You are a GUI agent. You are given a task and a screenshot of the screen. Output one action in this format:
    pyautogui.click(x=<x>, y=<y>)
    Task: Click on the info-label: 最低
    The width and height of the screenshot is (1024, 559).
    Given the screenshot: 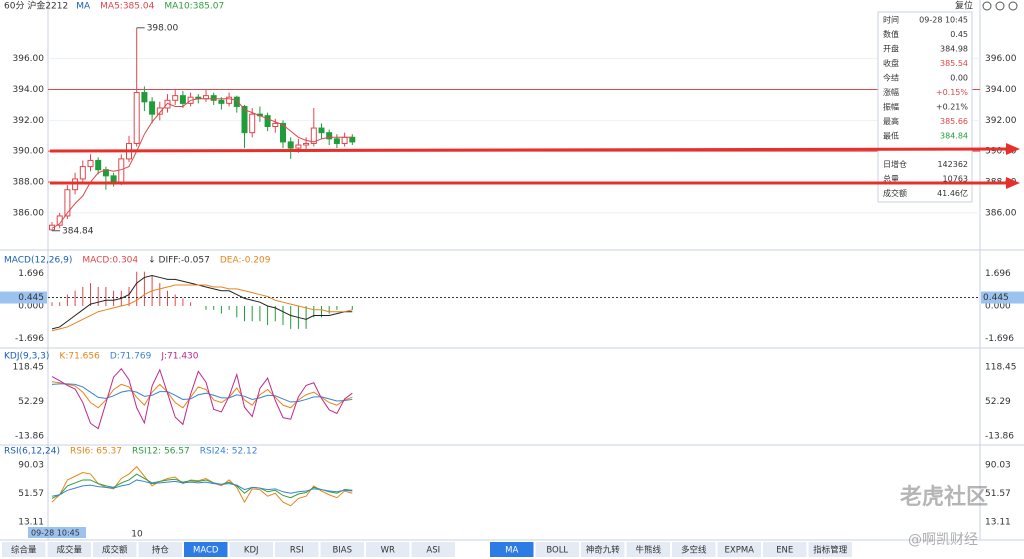 What is the action you would take?
    pyautogui.click(x=891, y=136)
    